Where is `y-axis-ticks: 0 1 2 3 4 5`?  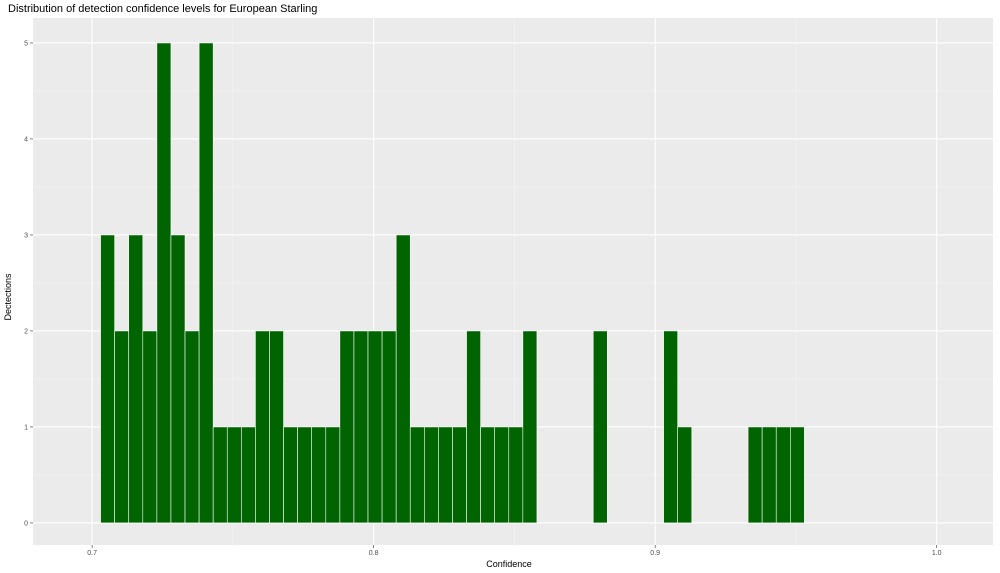
y-axis-ticks: 0 1 2 3 4 5 is located at coordinates (28, 283).